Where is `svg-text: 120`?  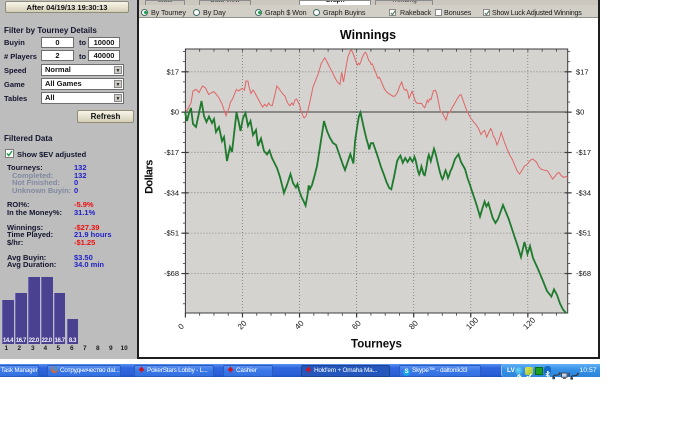
svg-text: 120 is located at coordinates (529, 323).